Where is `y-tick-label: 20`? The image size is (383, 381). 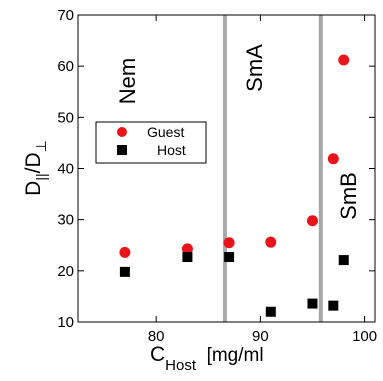
y-tick-label: 20 is located at coordinates (65, 271).